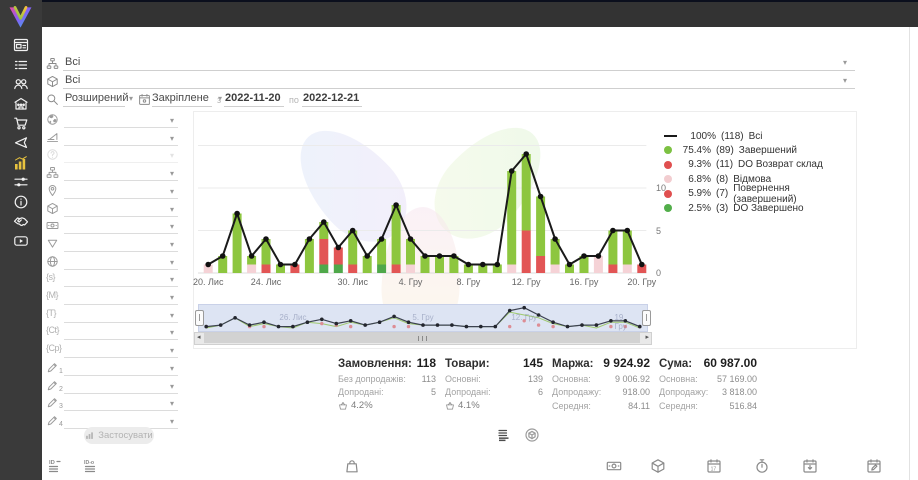 Image resolution: width=918 pixels, height=480 pixels. What do you see at coordinates (765, 193) in the screenshot?
I see `legend-label: Повернення (завершений)` at bounding box center [765, 193].